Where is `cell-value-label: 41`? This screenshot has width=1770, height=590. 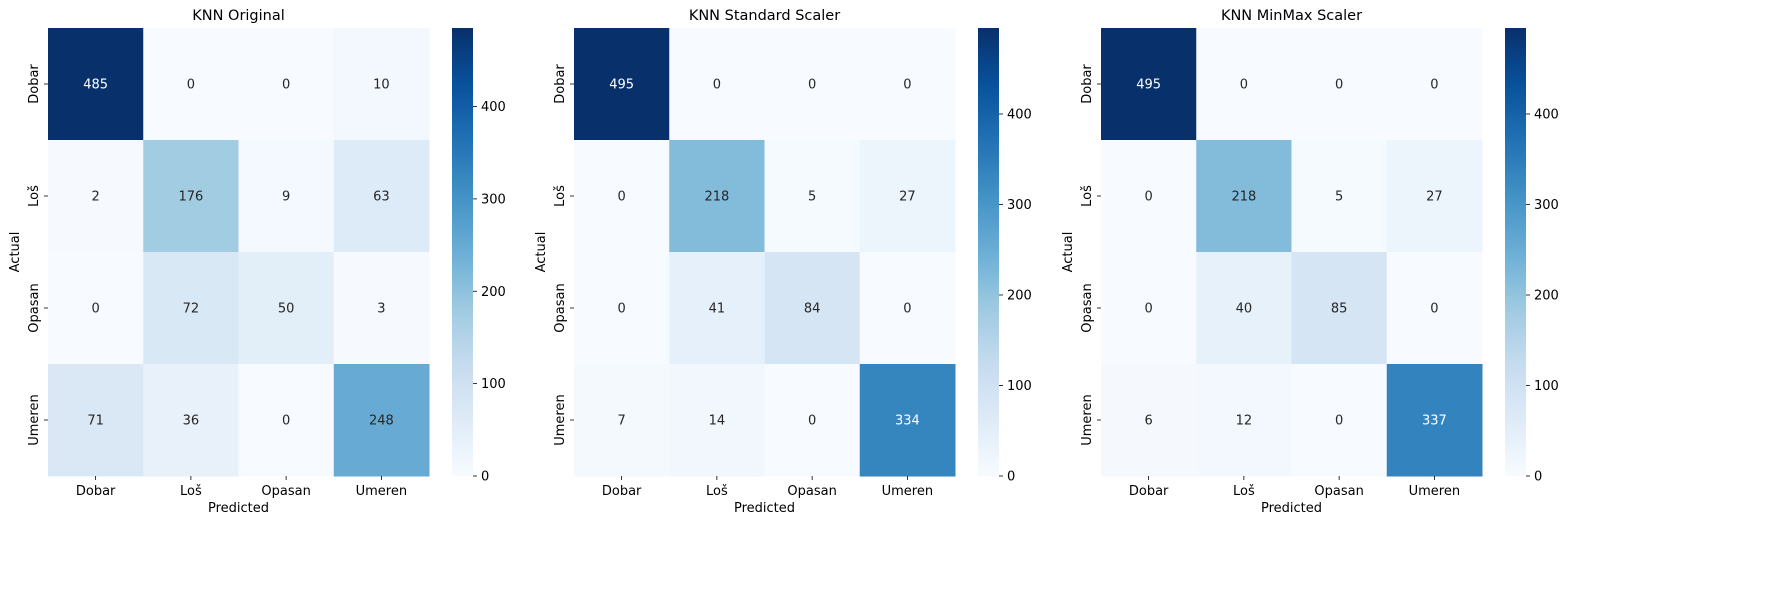 cell-value-label: 41 is located at coordinates (717, 309).